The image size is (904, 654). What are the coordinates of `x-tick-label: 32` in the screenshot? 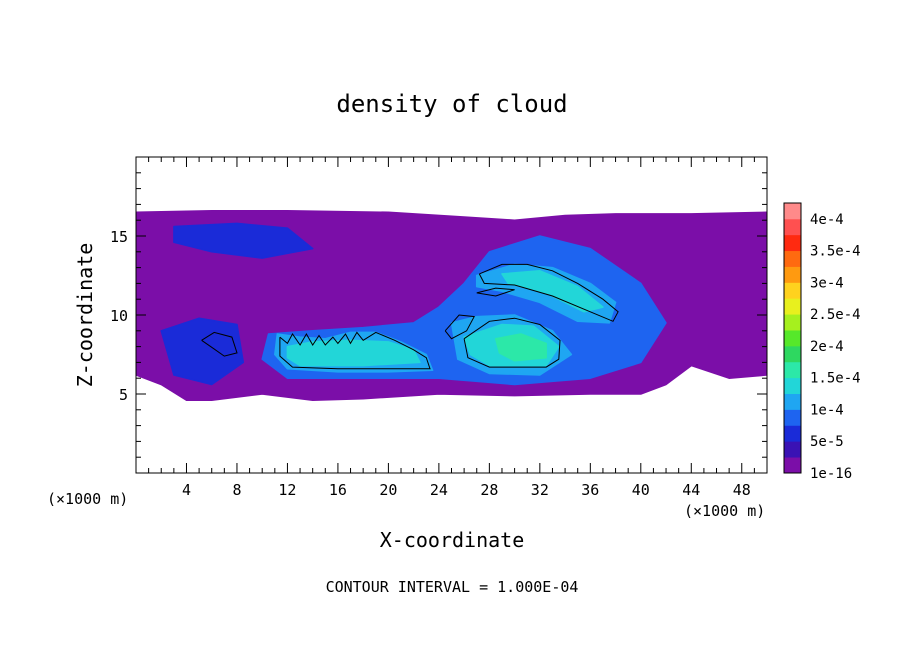 It's located at (540, 490).